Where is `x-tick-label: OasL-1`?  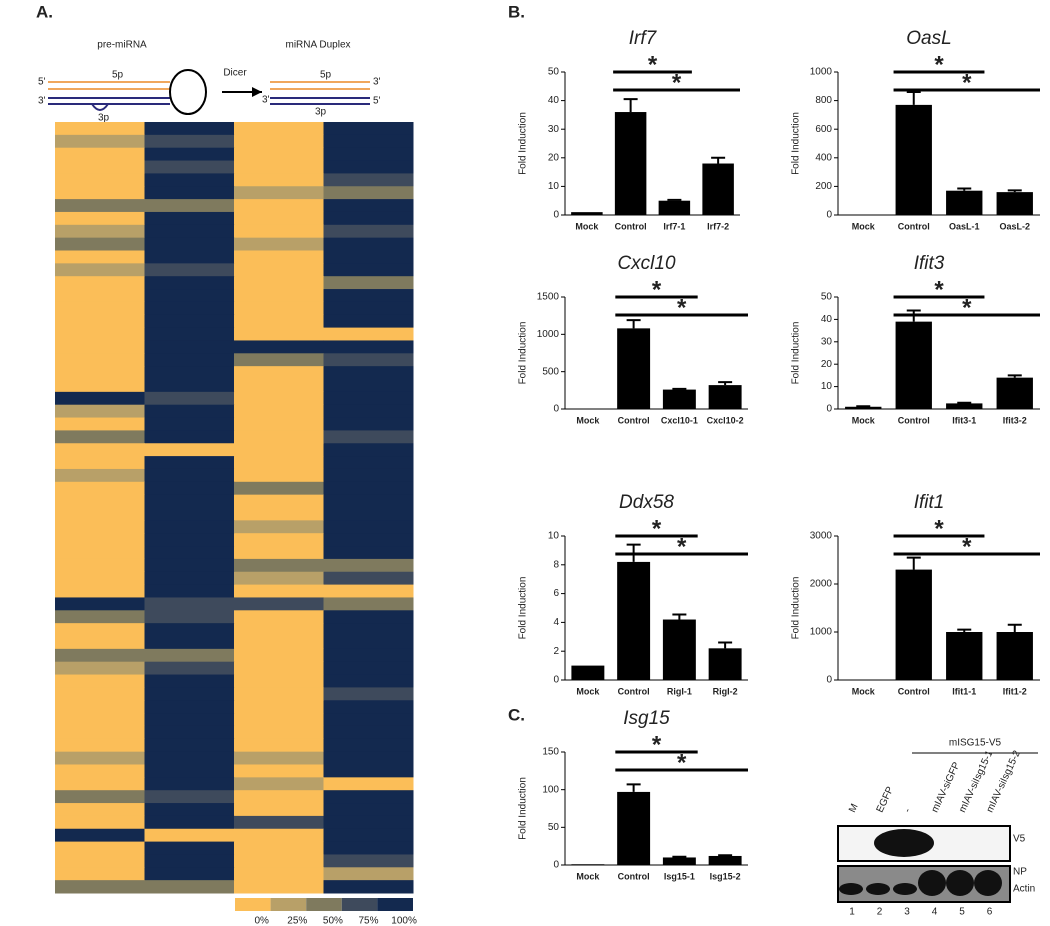 x-tick-label: OasL-1 is located at coordinates (964, 226).